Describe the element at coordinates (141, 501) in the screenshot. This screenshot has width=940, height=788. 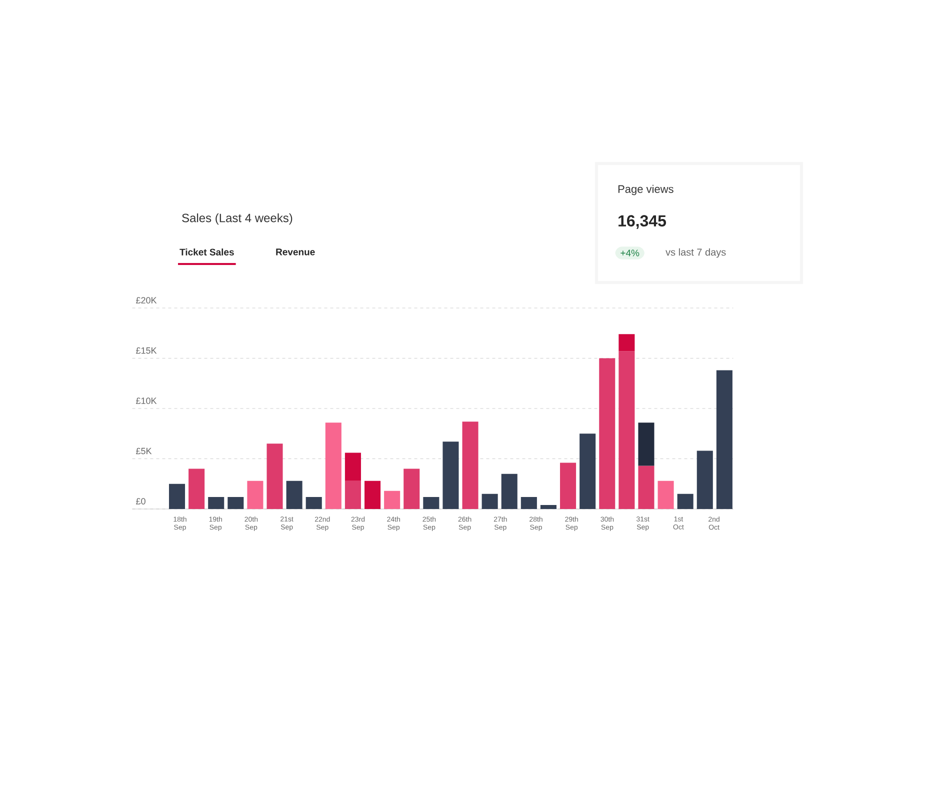
I see `y-tick-label: £0` at that location.